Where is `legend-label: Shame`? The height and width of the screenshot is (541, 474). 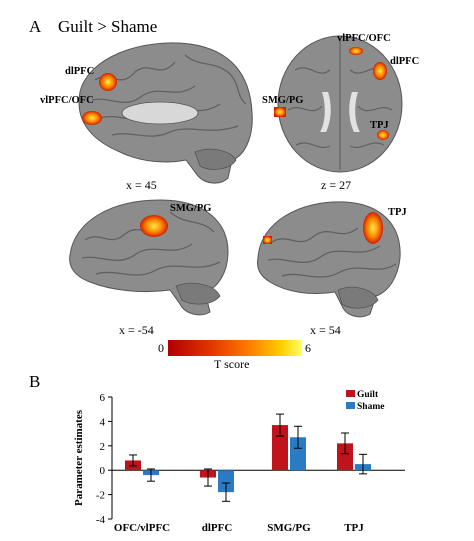 legend-label: Shame is located at coordinates (370, 407).